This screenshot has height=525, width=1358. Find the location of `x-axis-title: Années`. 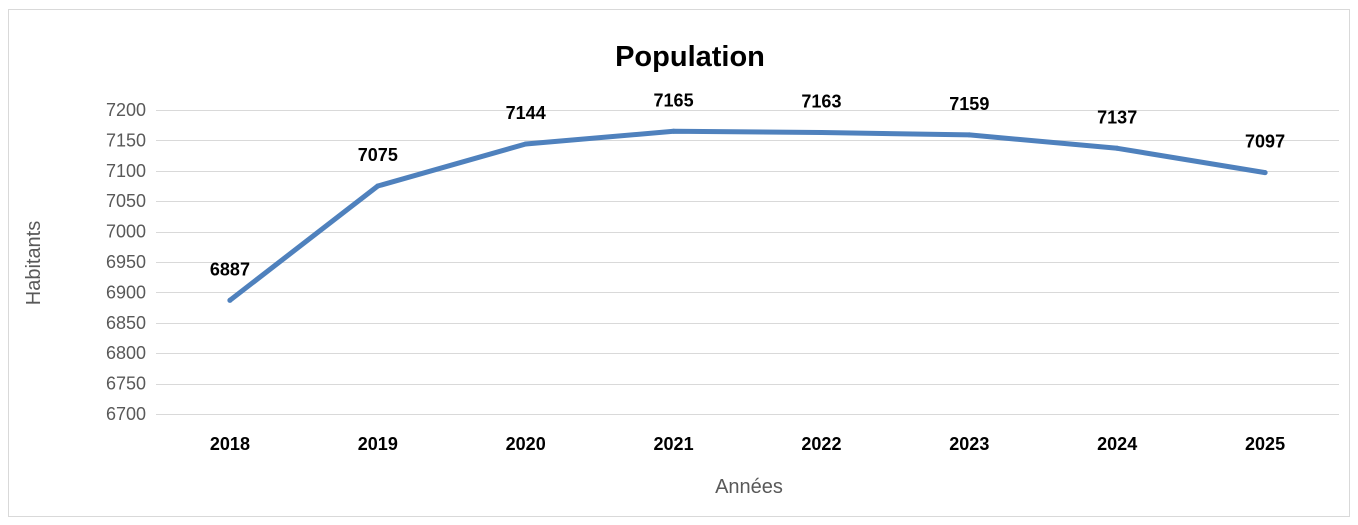

x-axis-title: Années is located at coordinates (749, 487).